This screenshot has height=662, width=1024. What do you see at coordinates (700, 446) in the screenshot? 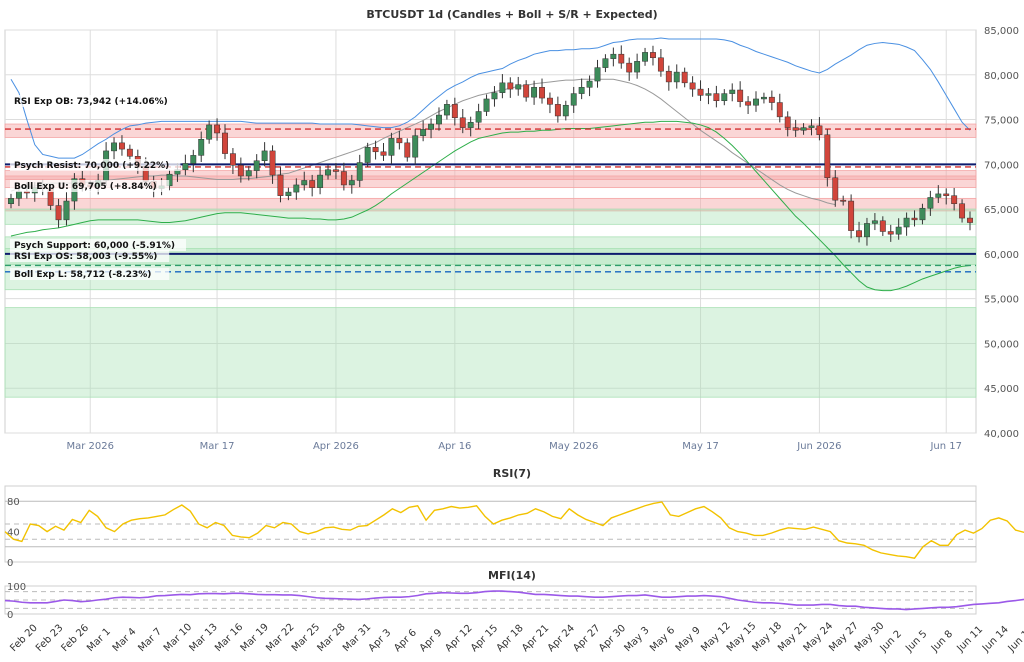
I see `price-x-tick-label: May 17` at bounding box center [700, 446].